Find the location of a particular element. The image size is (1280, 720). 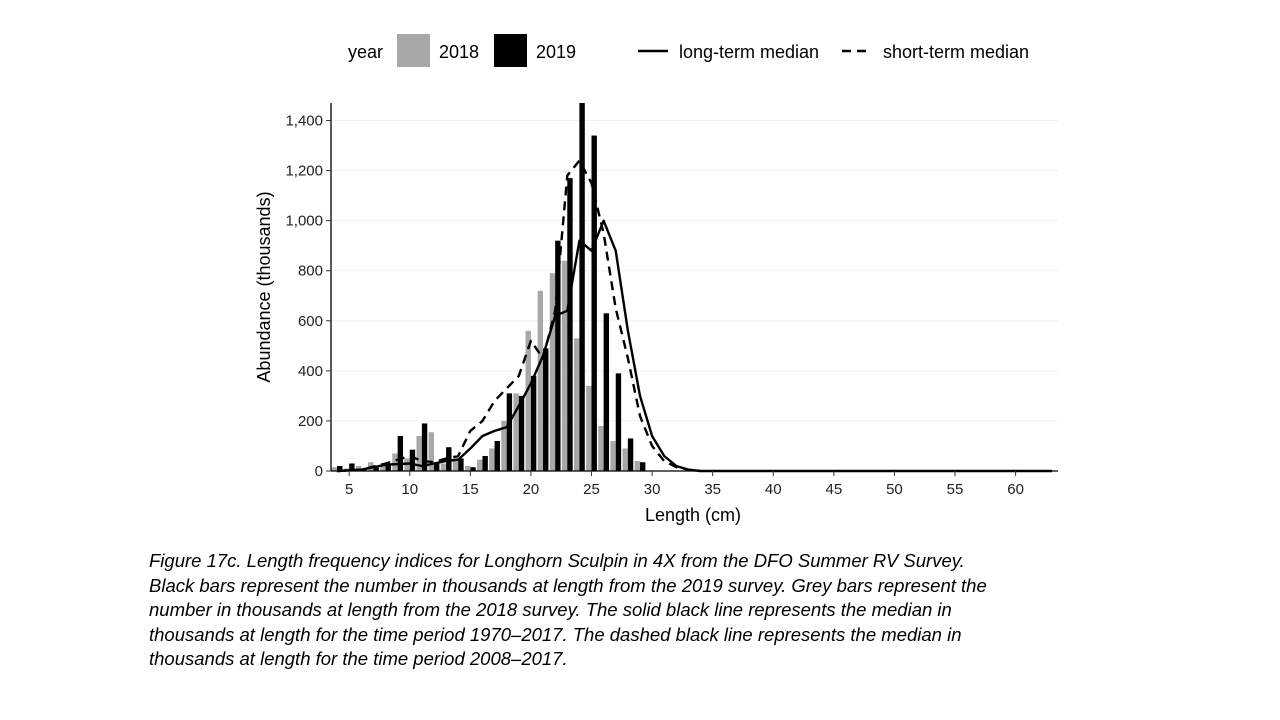

y-tick-label: 0 is located at coordinates (319, 471).